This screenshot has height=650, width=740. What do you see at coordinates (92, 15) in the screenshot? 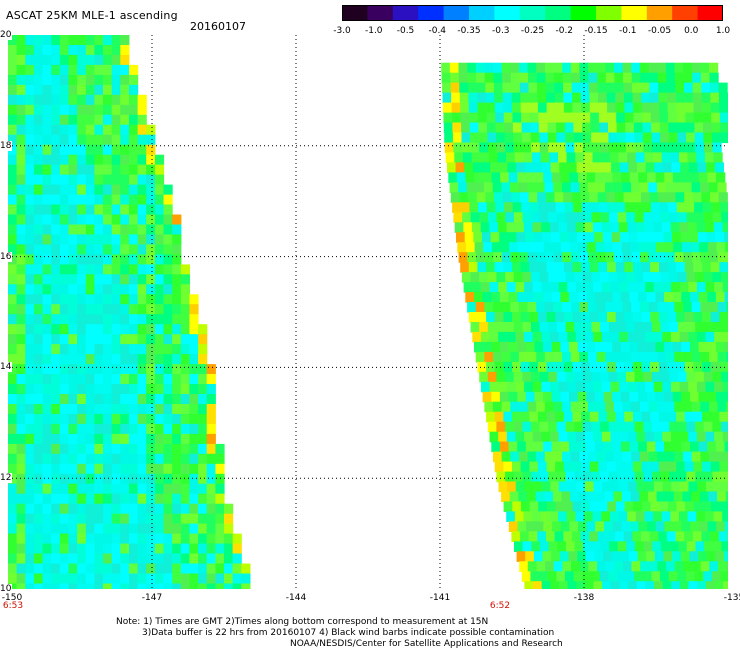
I see `product-title: ASCAT 25KM MLE-1 ascending` at bounding box center [92, 15].